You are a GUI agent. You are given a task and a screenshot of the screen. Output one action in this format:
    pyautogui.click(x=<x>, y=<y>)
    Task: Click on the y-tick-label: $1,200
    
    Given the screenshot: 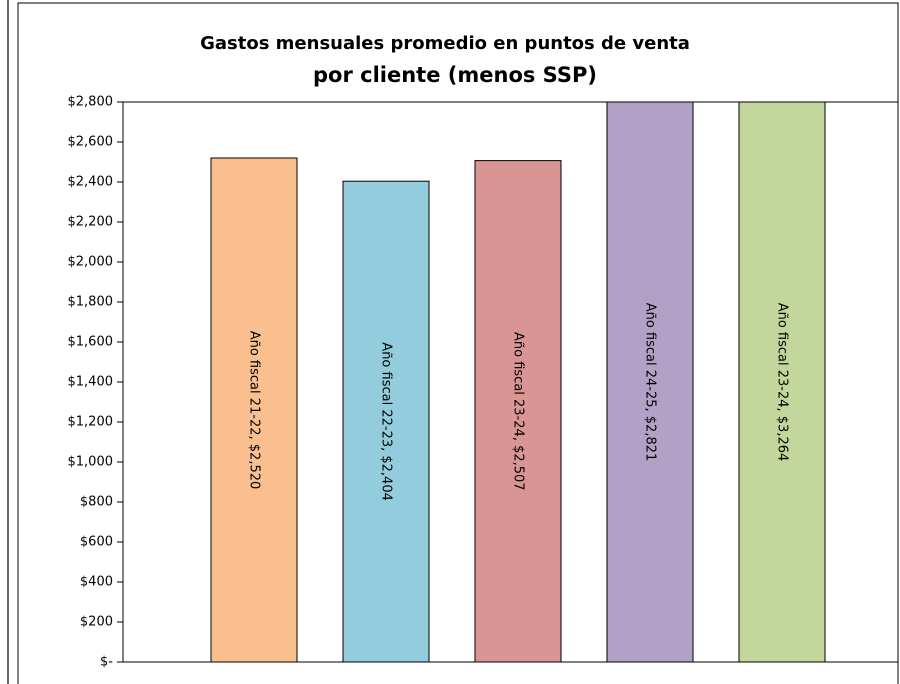 What is the action you would take?
    pyautogui.click(x=91, y=422)
    